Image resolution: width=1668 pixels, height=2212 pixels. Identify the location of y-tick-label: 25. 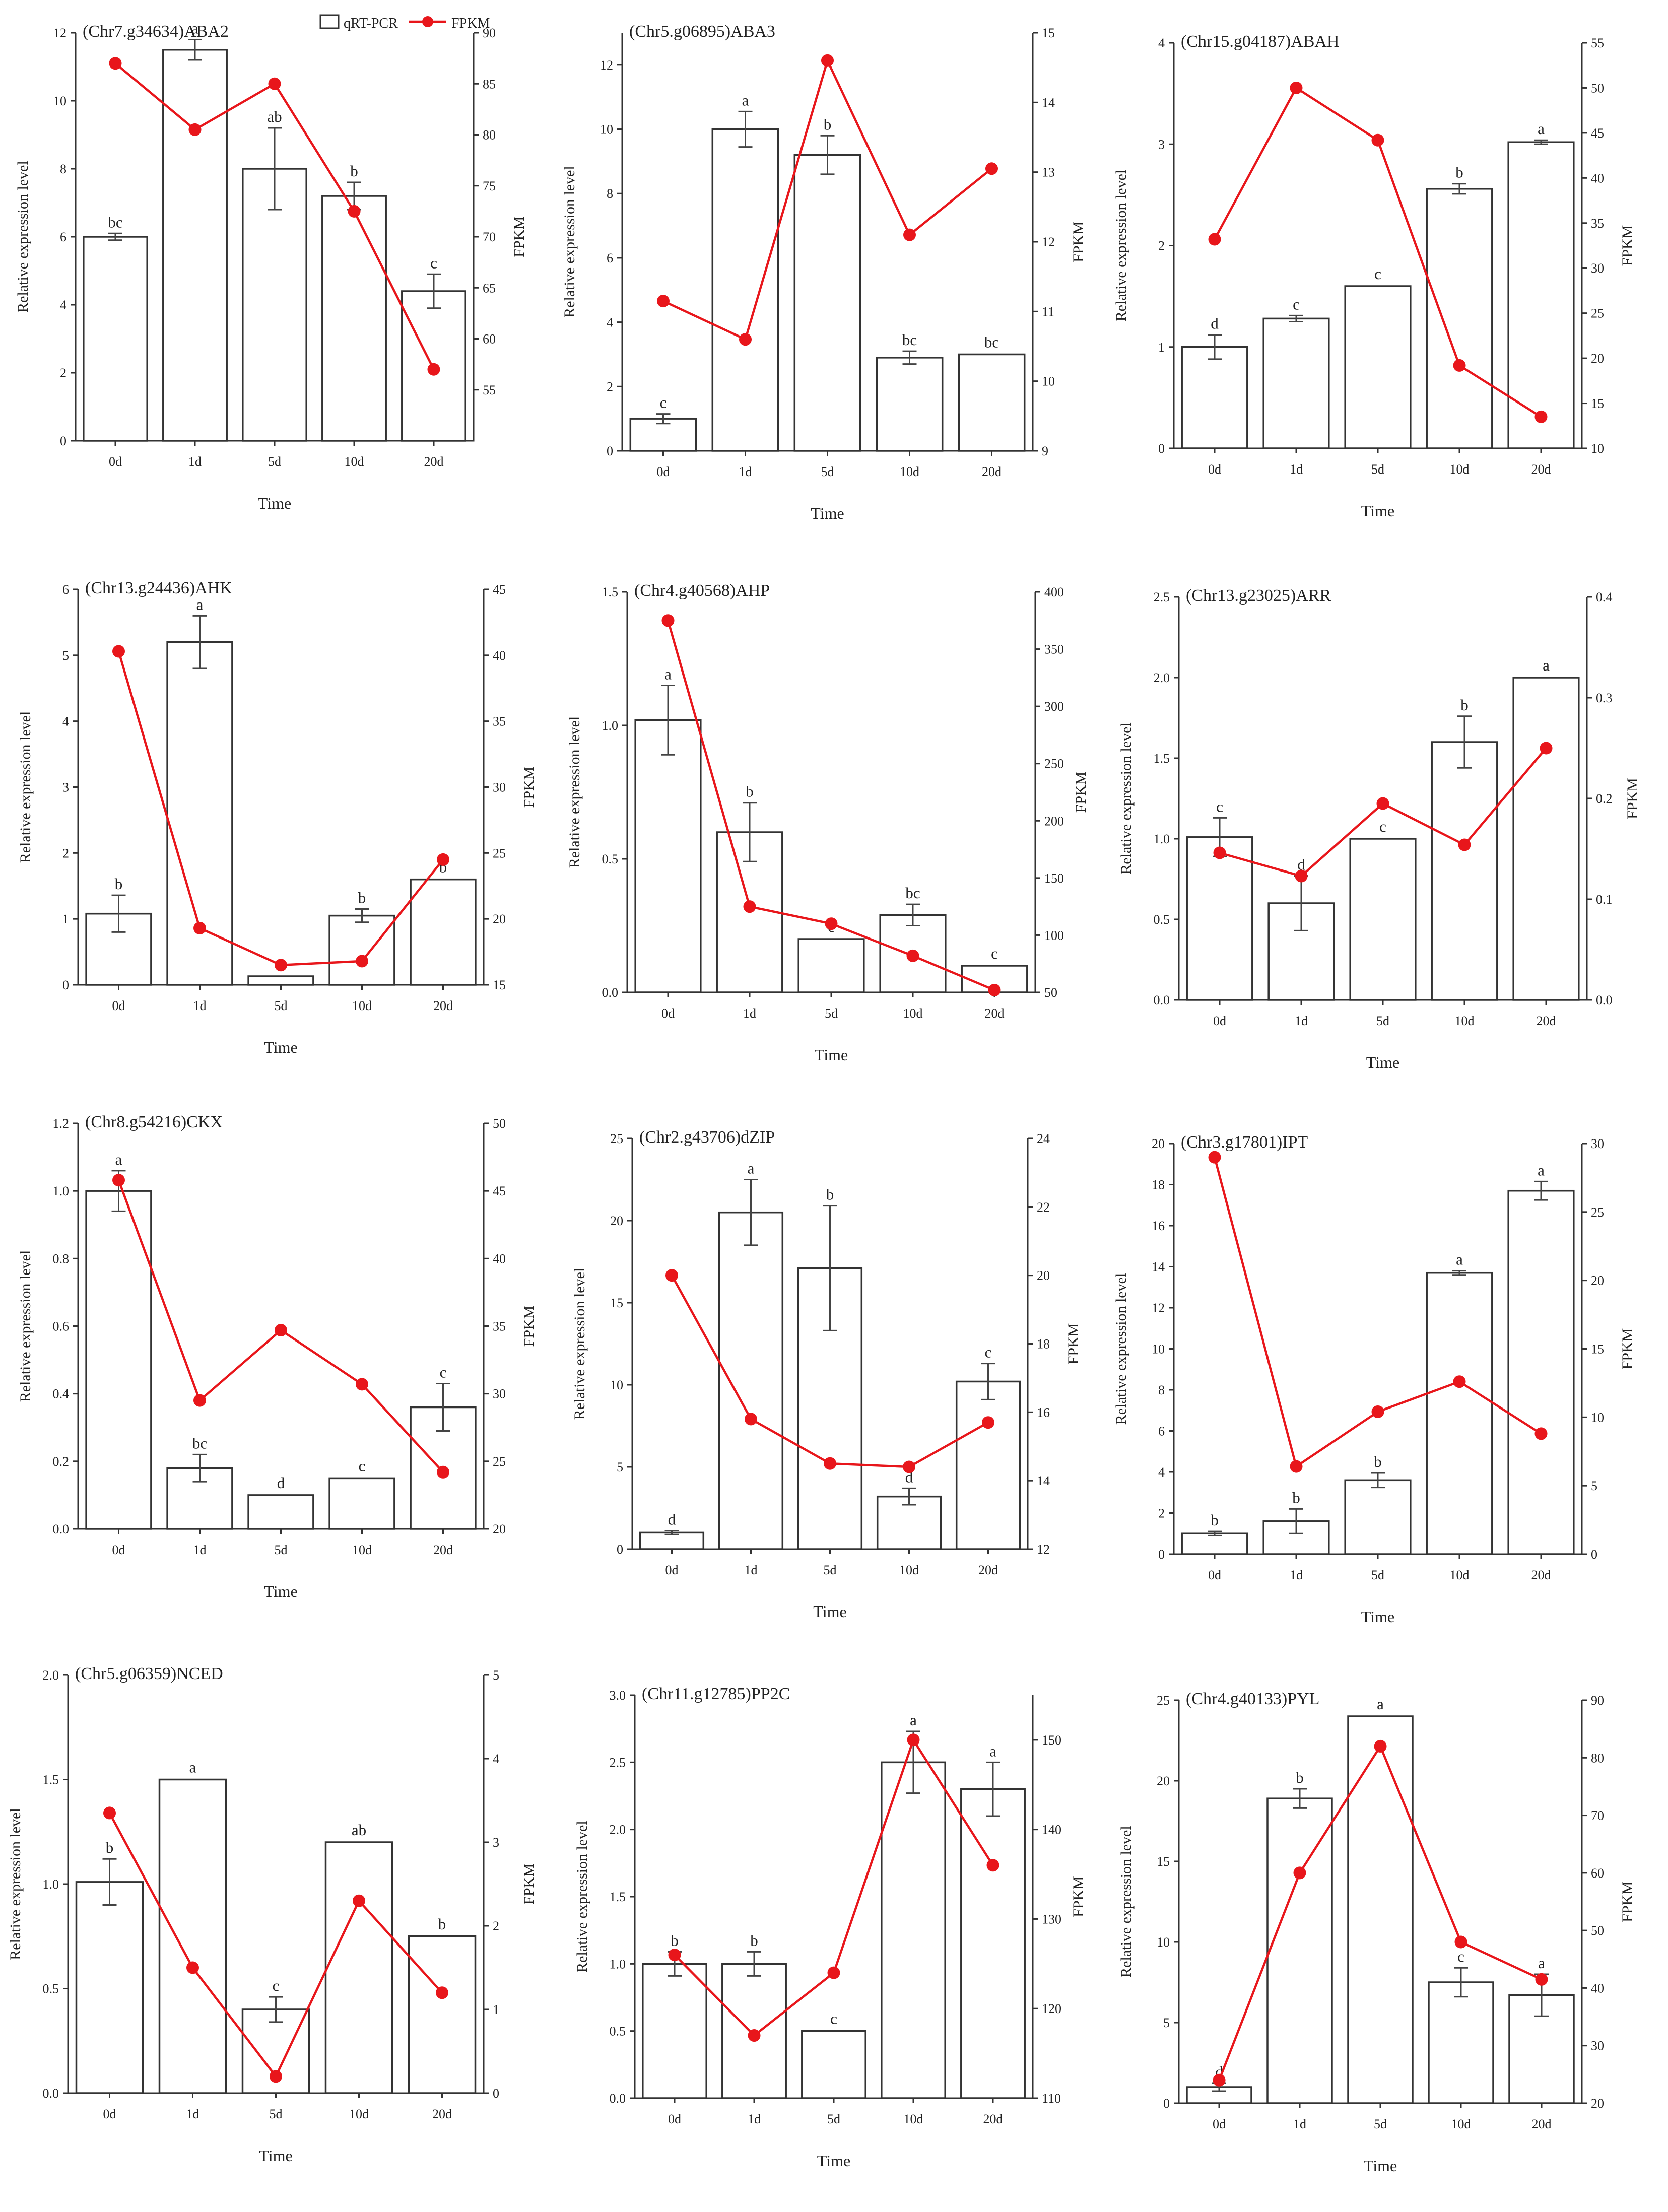
(616, 1138).